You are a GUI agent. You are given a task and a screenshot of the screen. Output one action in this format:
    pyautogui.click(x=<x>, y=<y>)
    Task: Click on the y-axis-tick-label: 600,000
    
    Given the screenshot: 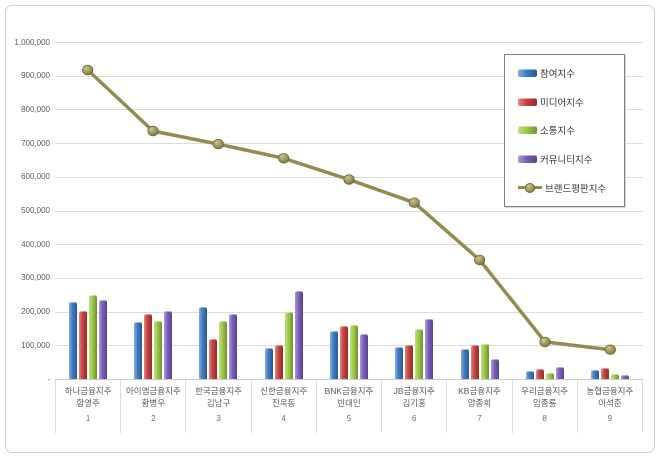 What is the action you would take?
    pyautogui.click(x=35, y=177)
    